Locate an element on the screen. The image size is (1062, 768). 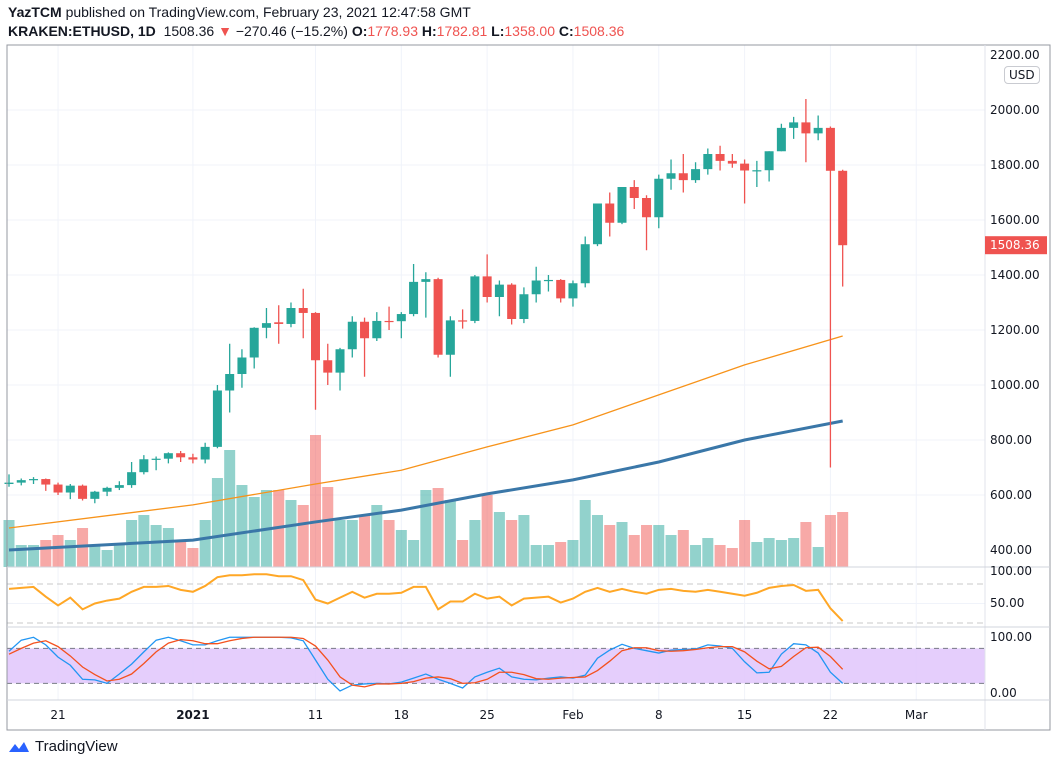
rsi-pane is located at coordinates (496, 598).